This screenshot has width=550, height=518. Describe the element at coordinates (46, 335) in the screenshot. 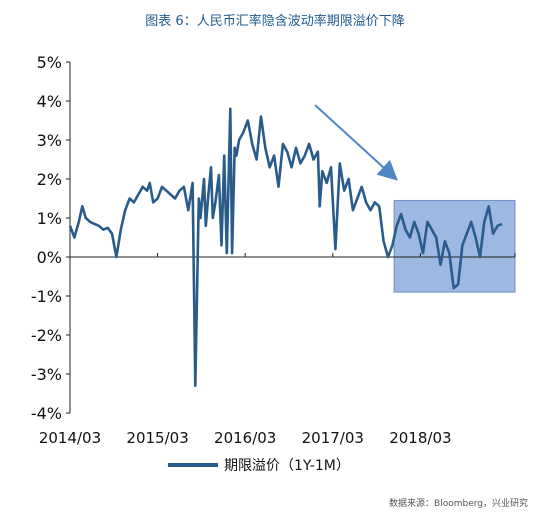

I see `y-tick-label: -2%` at that location.